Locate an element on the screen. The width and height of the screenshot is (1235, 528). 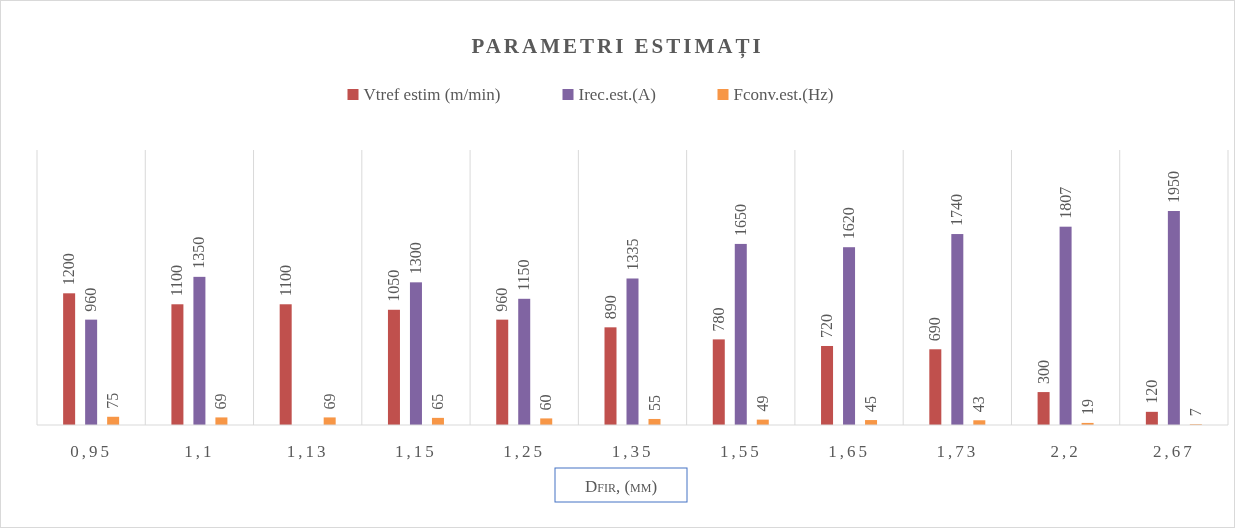
data-label: 7 is located at coordinates (1195, 412).